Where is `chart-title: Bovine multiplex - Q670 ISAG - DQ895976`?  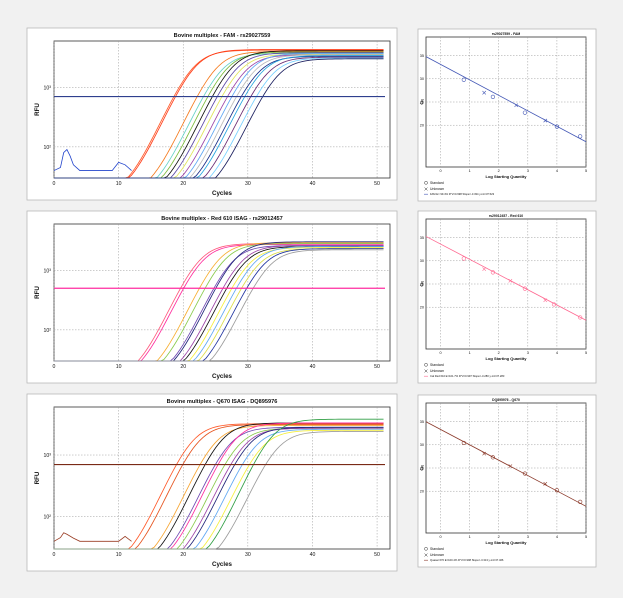 chart-title: Bovine multiplex - Q670 ISAG - DQ895976 is located at coordinates (222, 402).